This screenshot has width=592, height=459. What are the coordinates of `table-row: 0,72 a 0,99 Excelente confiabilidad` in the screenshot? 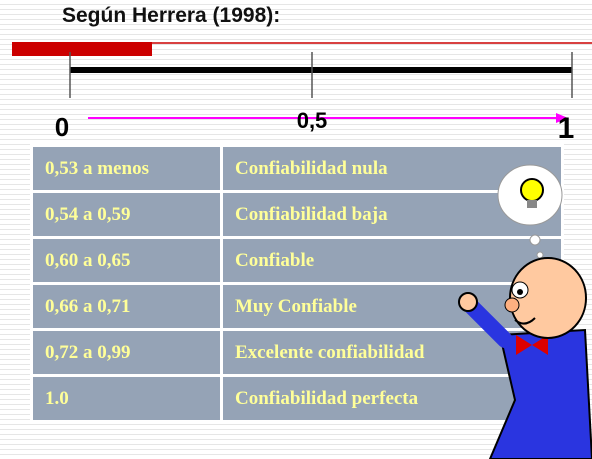 It's located at (297, 352).